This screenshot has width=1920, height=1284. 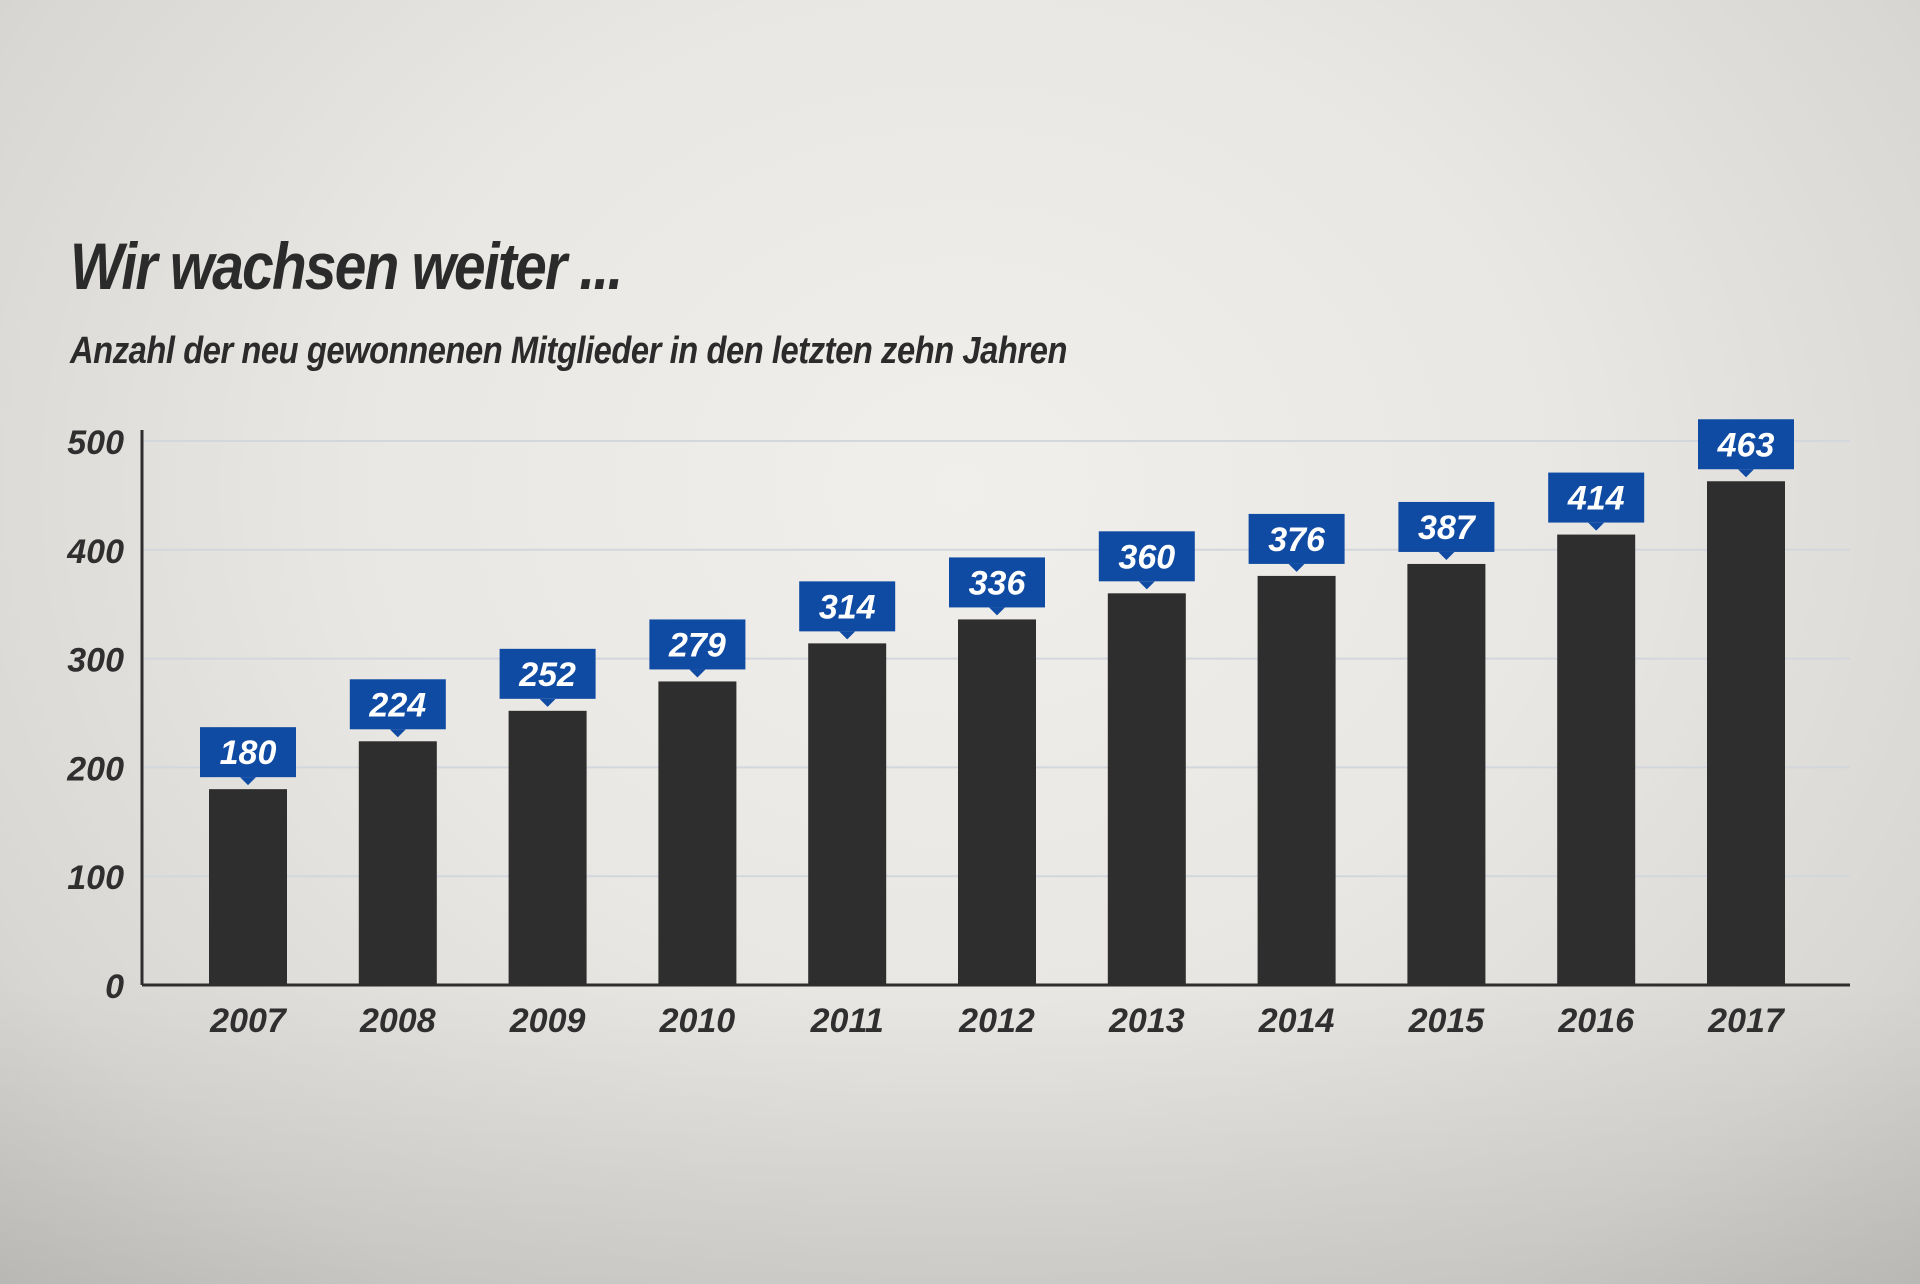 I want to click on x-tick-label: 2007, so click(x=248, y=1021).